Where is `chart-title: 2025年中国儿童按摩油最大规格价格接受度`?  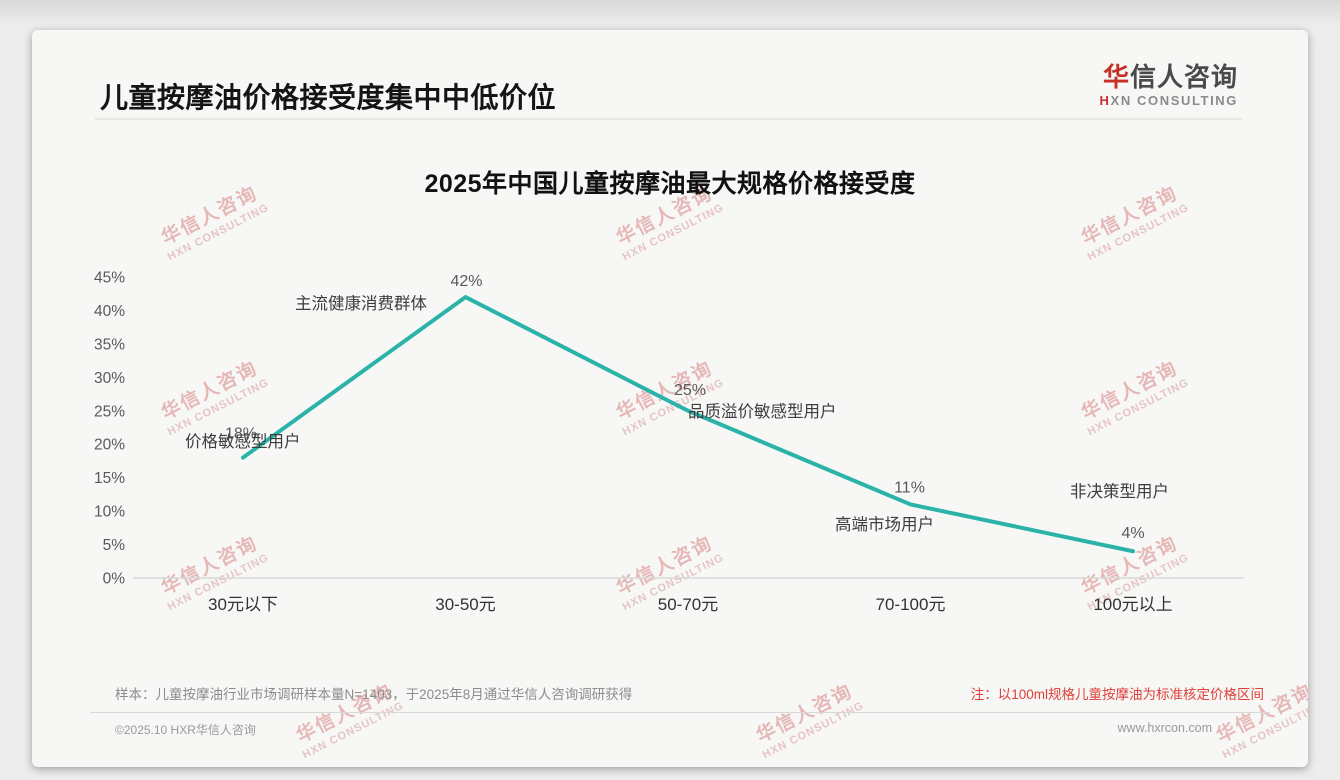
chart-title: 2025年中国儿童按摩油最大规格价格接受度 is located at coordinates (670, 184).